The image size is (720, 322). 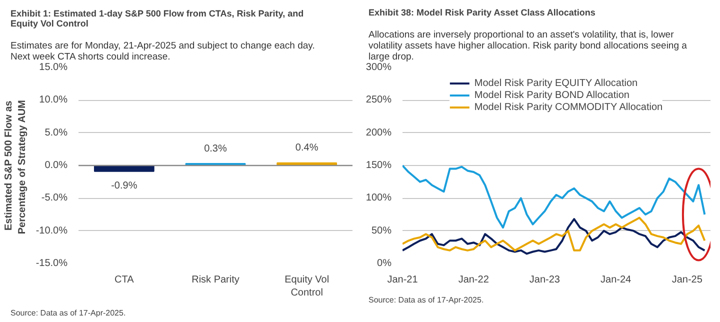 What do you see at coordinates (616, 280) in the screenshot?
I see `x-tick-label: Jan-24` at bounding box center [616, 280].